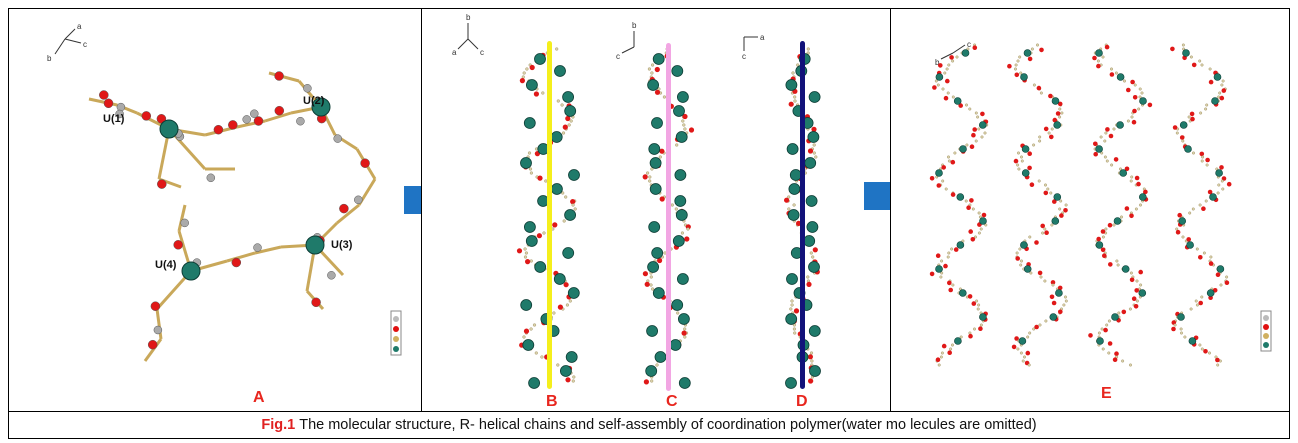 Image resolution: width=1298 pixels, height=443 pixels. I want to click on svg-text: c, so click(744, 56).